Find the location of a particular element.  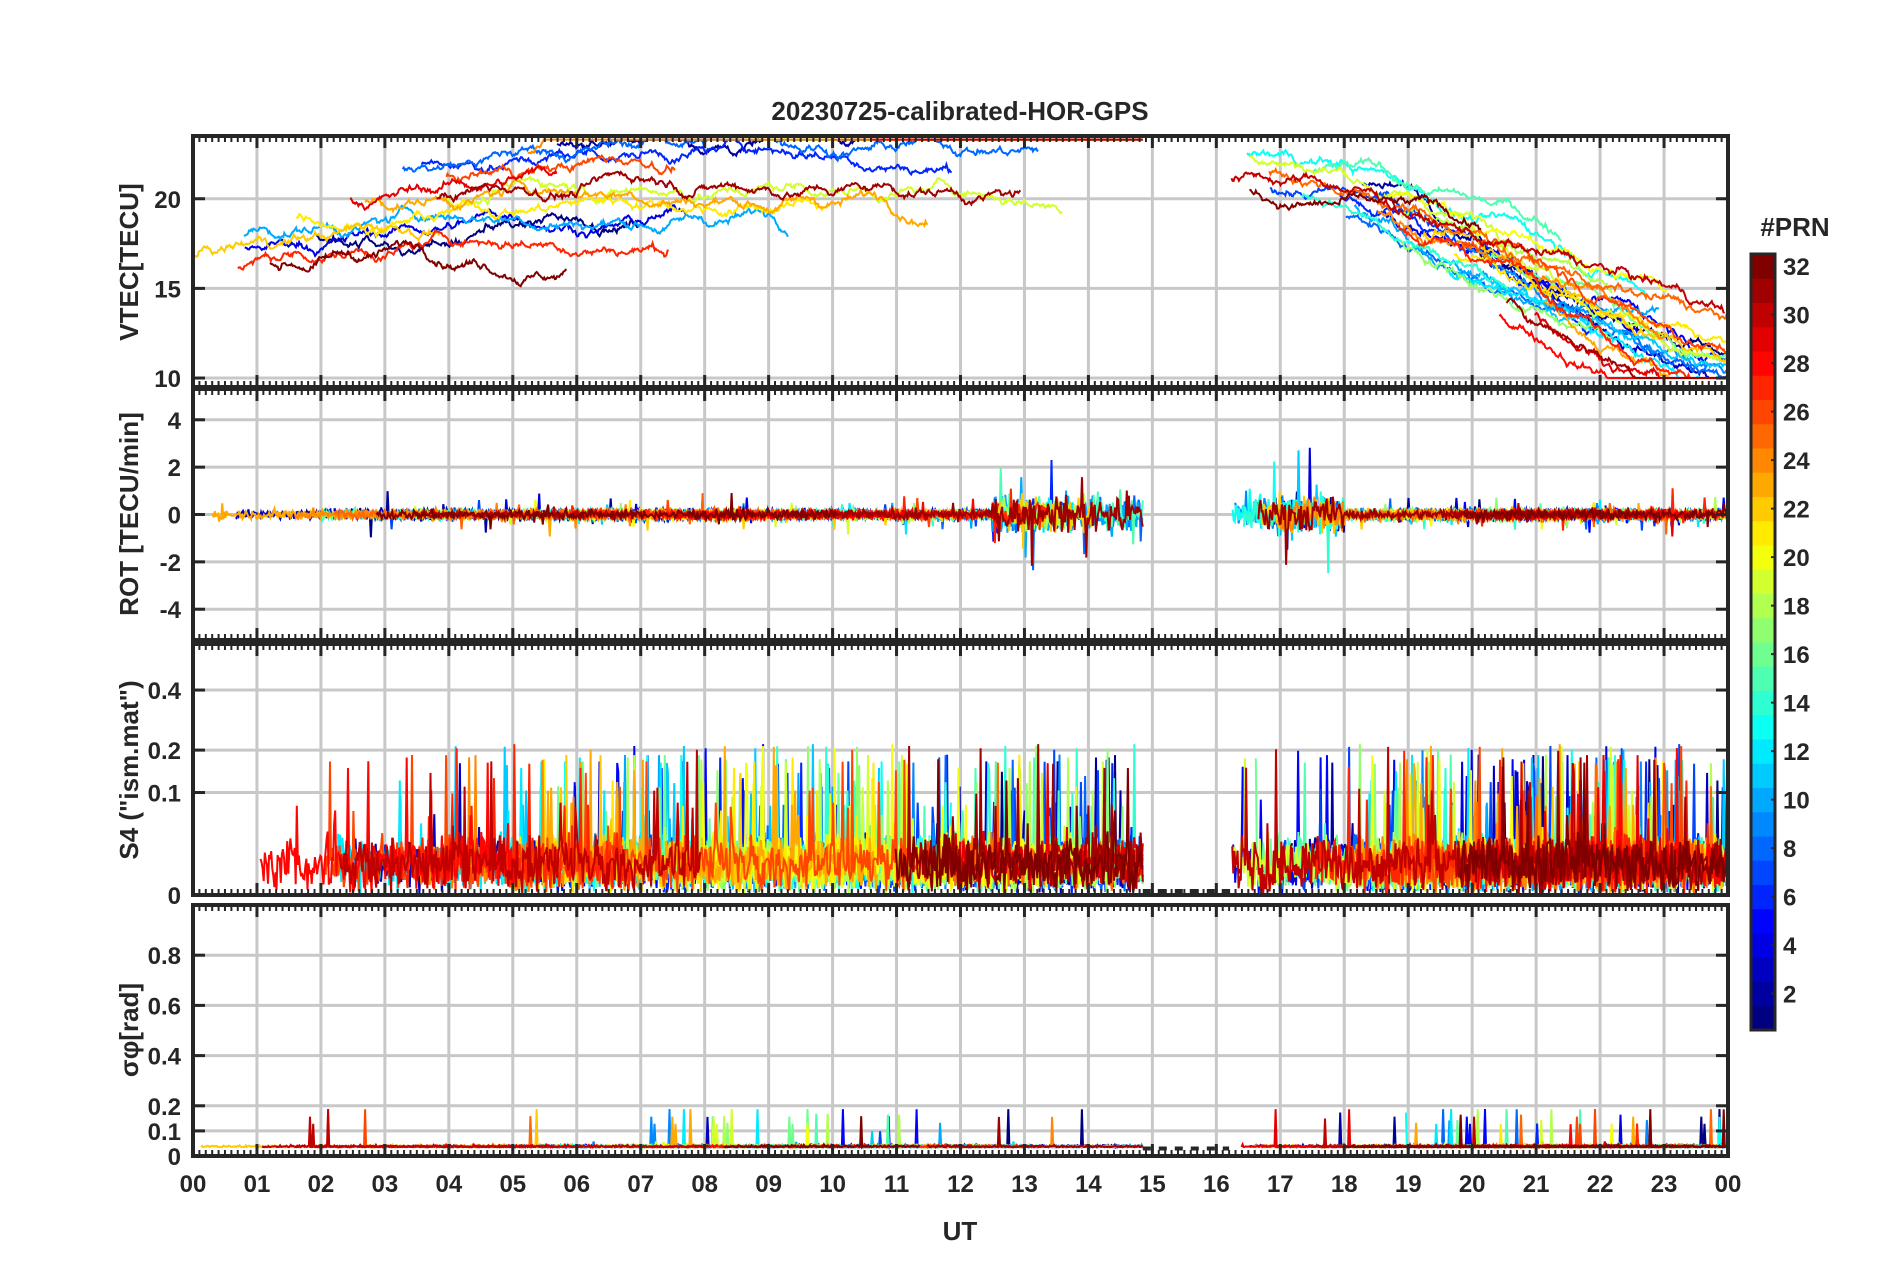

panel-rot-yticklabels: -4 -2 0 2 4 is located at coordinates (171, 516).